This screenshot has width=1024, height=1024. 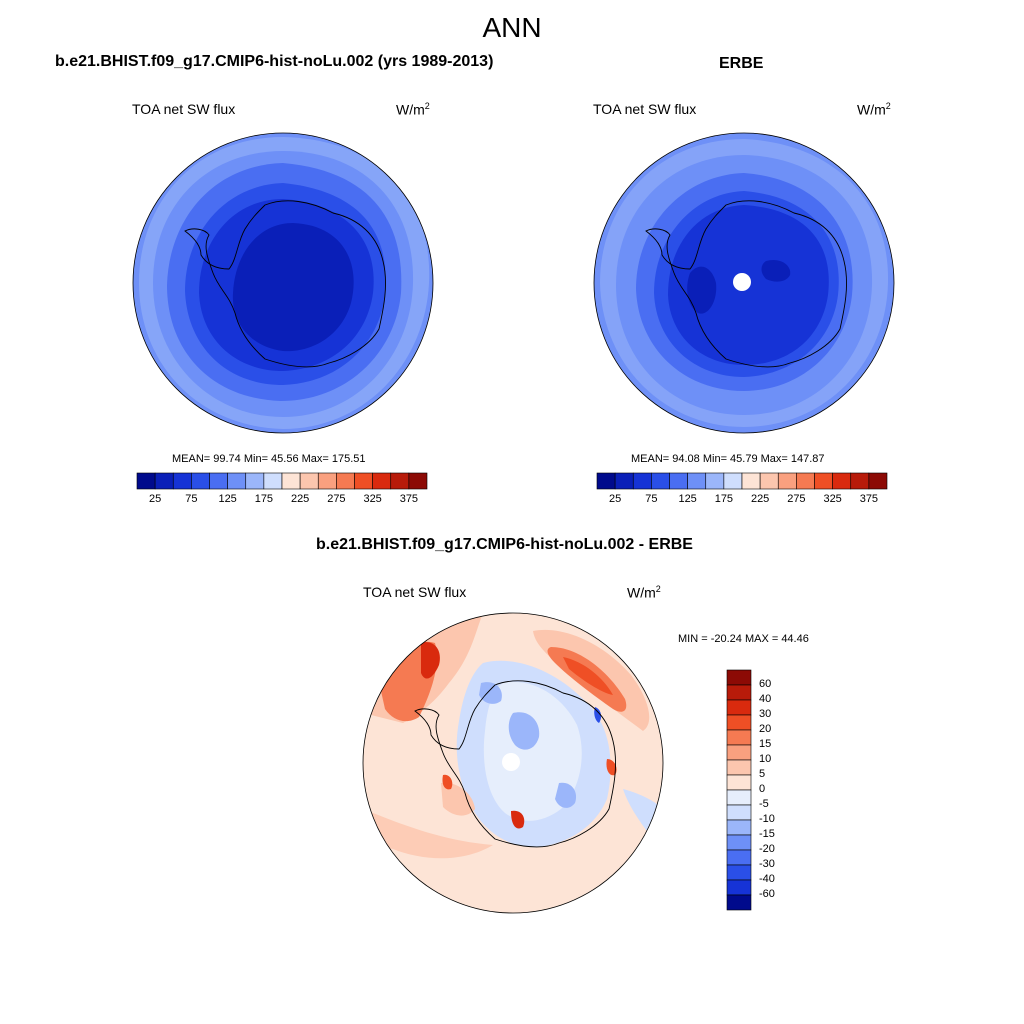 I want to click on panel2-colorbar-tick-label: 225, so click(x=760, y=499).